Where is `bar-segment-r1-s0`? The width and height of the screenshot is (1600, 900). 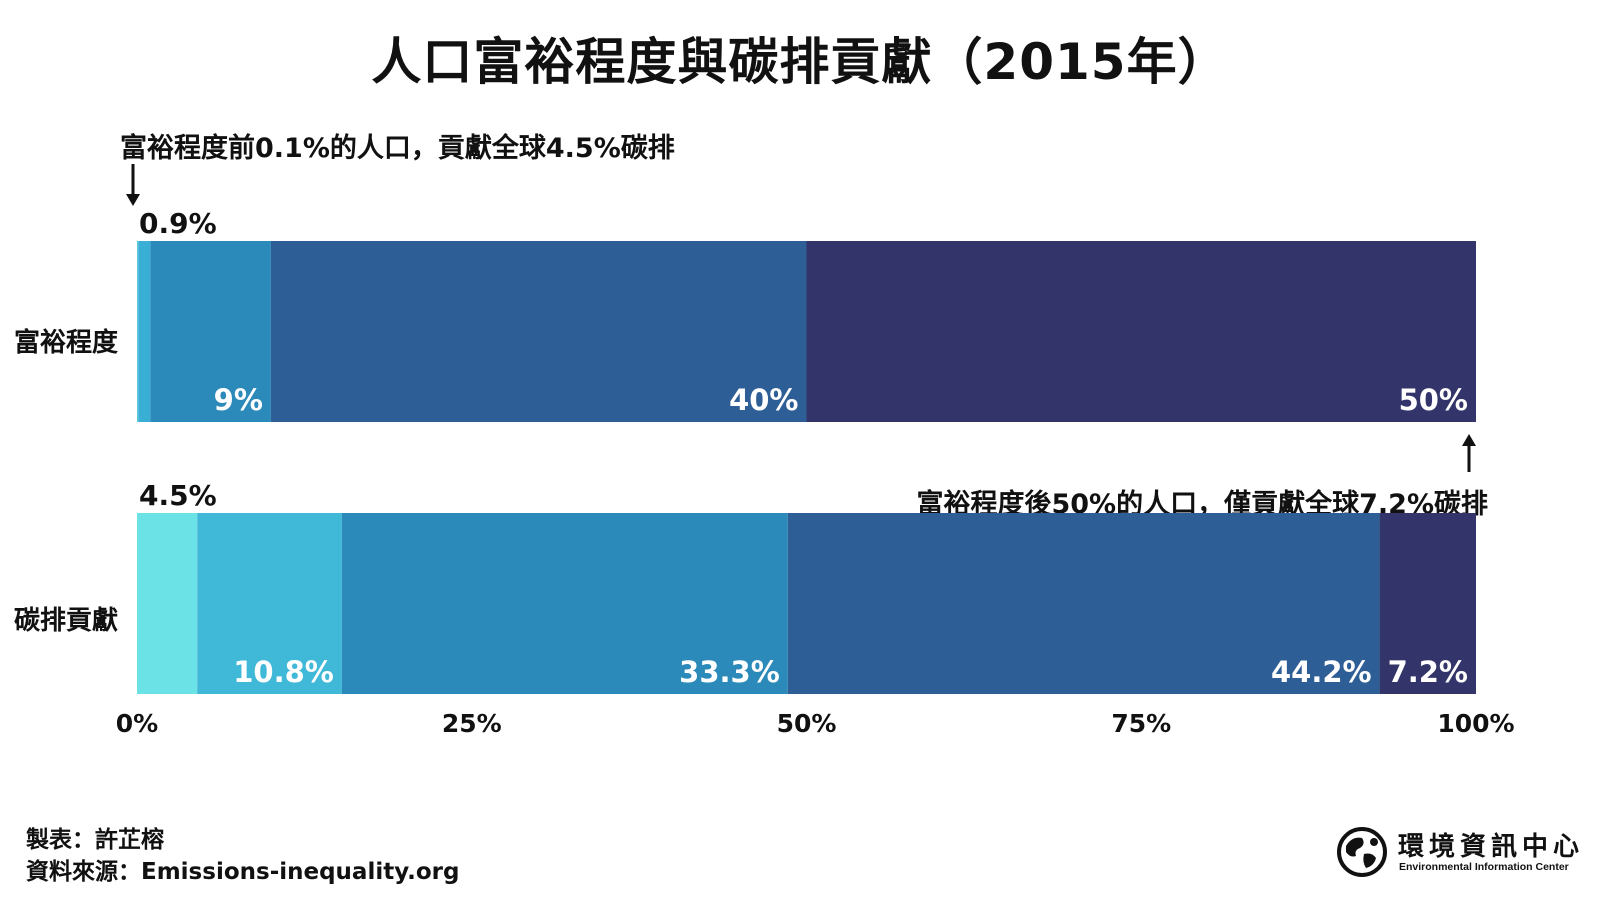
bar-segment-r1-s0 is located at coordinates (167, 603).